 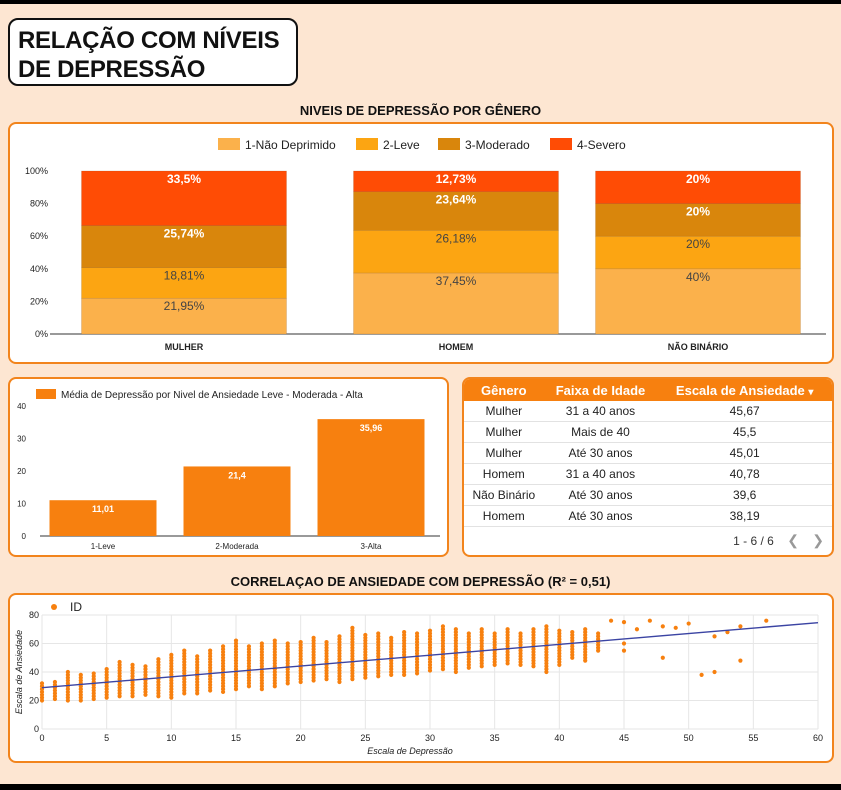 I want to click on sort-desc-icon: ▾, so click(x=811, y=392).